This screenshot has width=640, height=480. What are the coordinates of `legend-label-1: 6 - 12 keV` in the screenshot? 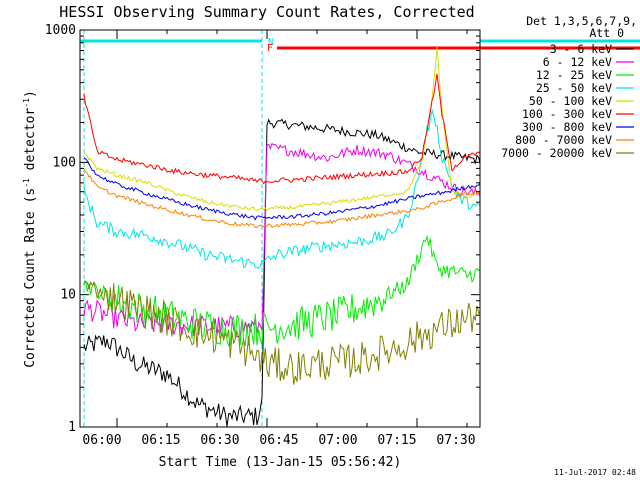 It's located at (577, 62).